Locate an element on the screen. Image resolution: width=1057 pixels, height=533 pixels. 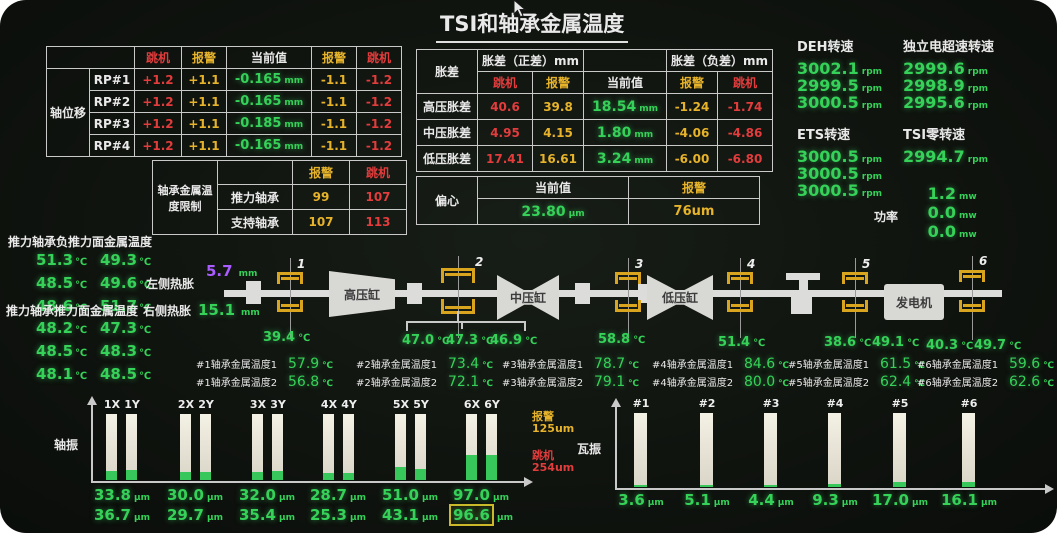
neg-expansion-header: 胀差（负差）mm is located at coordinates (719, 60).